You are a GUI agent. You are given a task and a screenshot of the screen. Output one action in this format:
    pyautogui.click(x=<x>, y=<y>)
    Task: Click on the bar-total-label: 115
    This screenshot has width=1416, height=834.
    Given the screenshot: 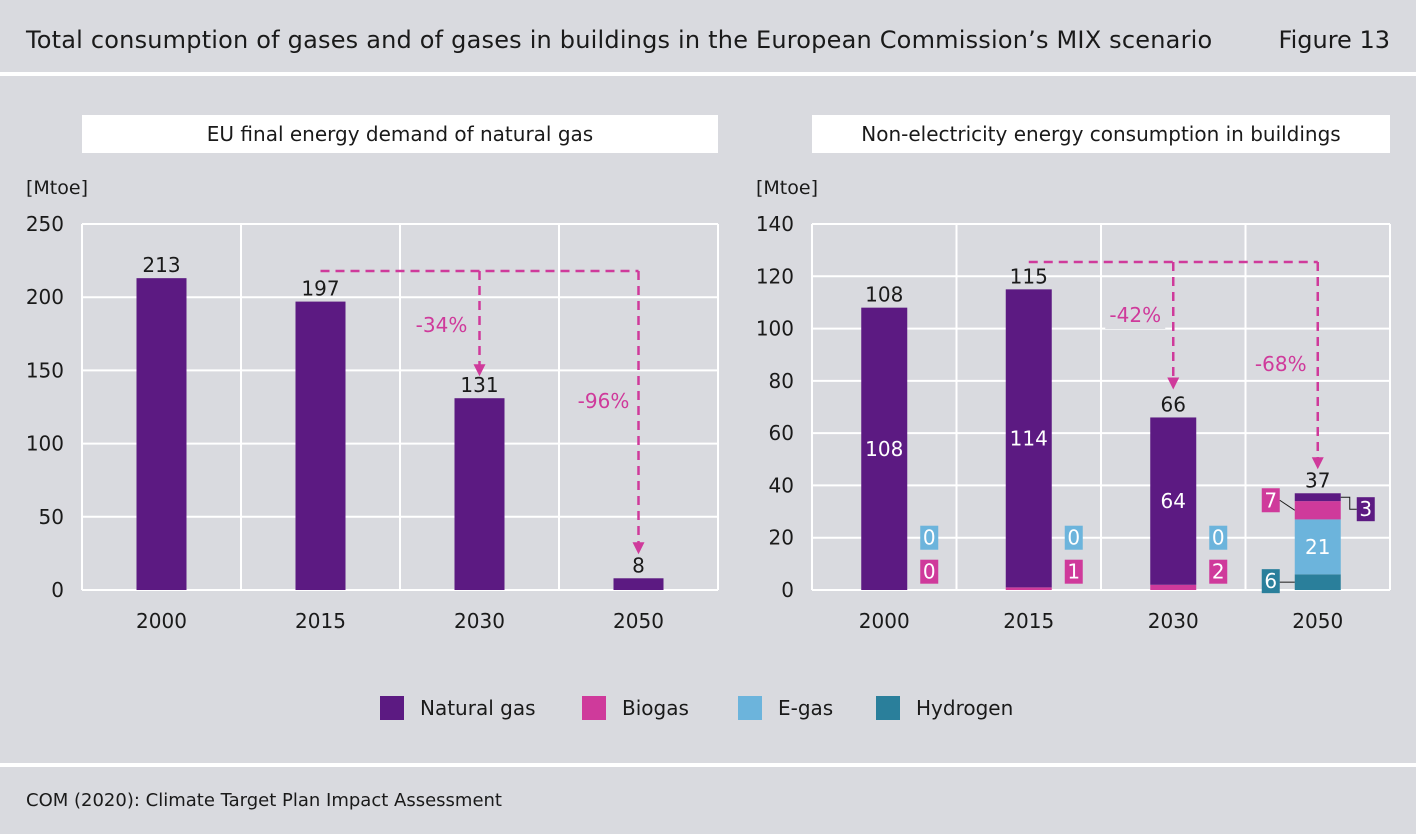 What is the action you would take?
    pyautogui.click(x=1029, y=276)
    